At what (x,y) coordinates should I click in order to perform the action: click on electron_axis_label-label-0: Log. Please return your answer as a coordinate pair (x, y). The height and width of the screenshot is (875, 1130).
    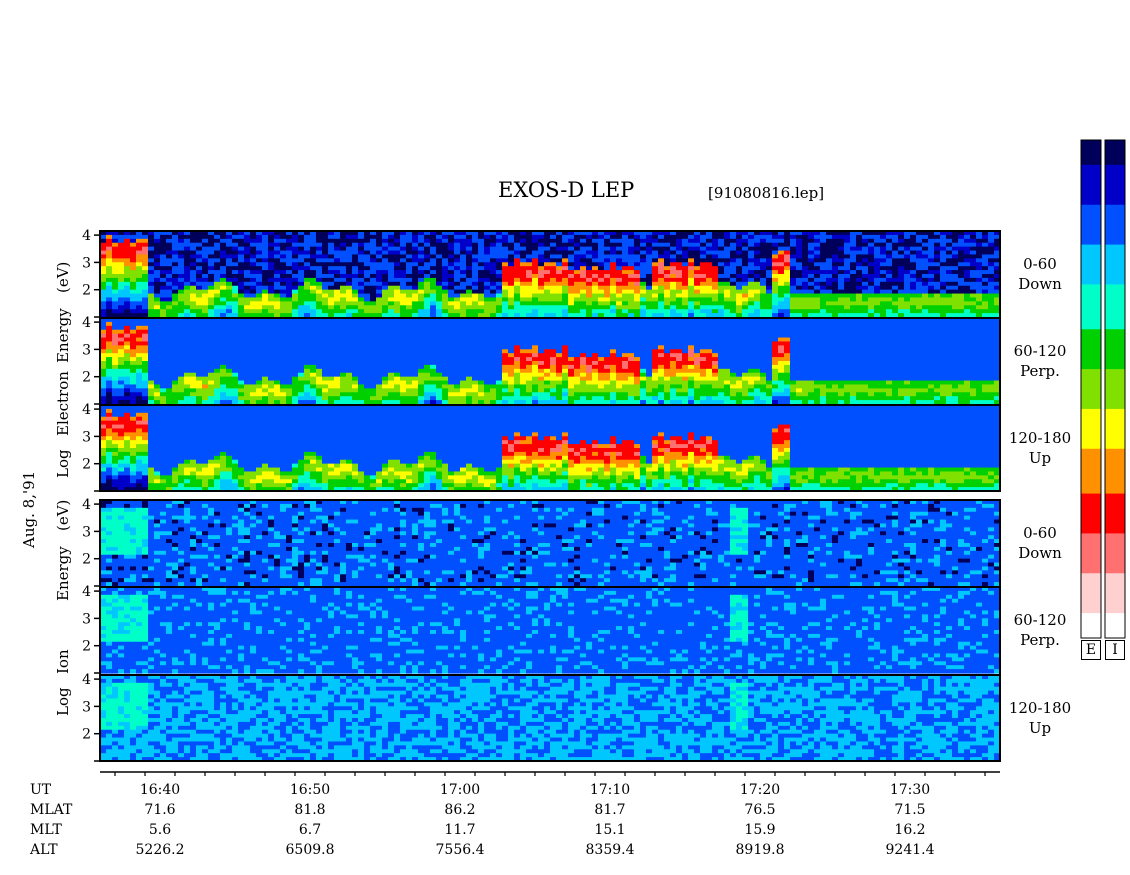
    Looking at the image, I should click on (63, 463).